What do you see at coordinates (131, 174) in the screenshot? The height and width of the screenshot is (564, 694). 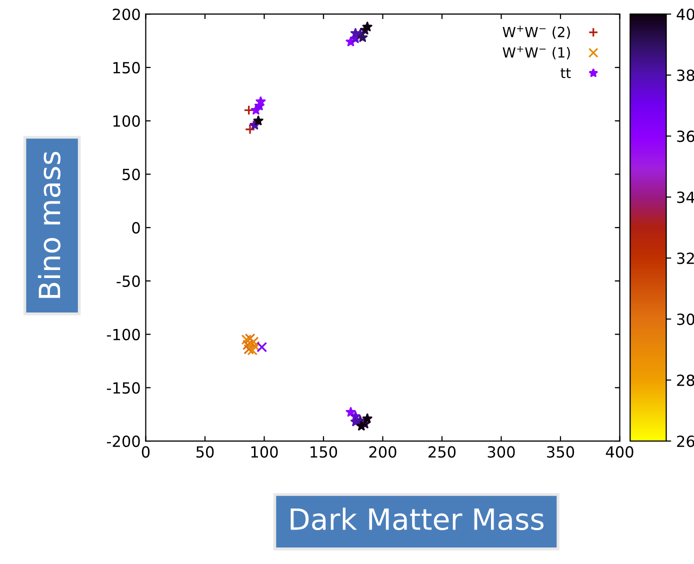 I see `y-tick-label: 50` at bounding box center [131, 174].